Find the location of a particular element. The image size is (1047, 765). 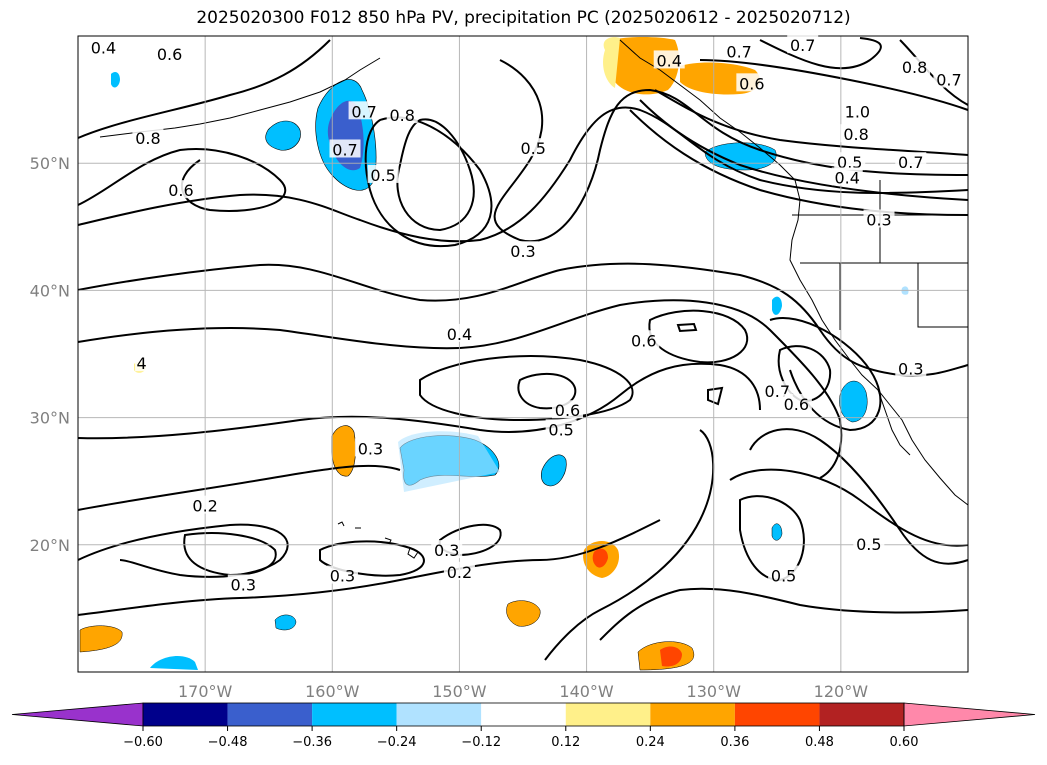

hawaii-islands is located at coordinates (378, 540).